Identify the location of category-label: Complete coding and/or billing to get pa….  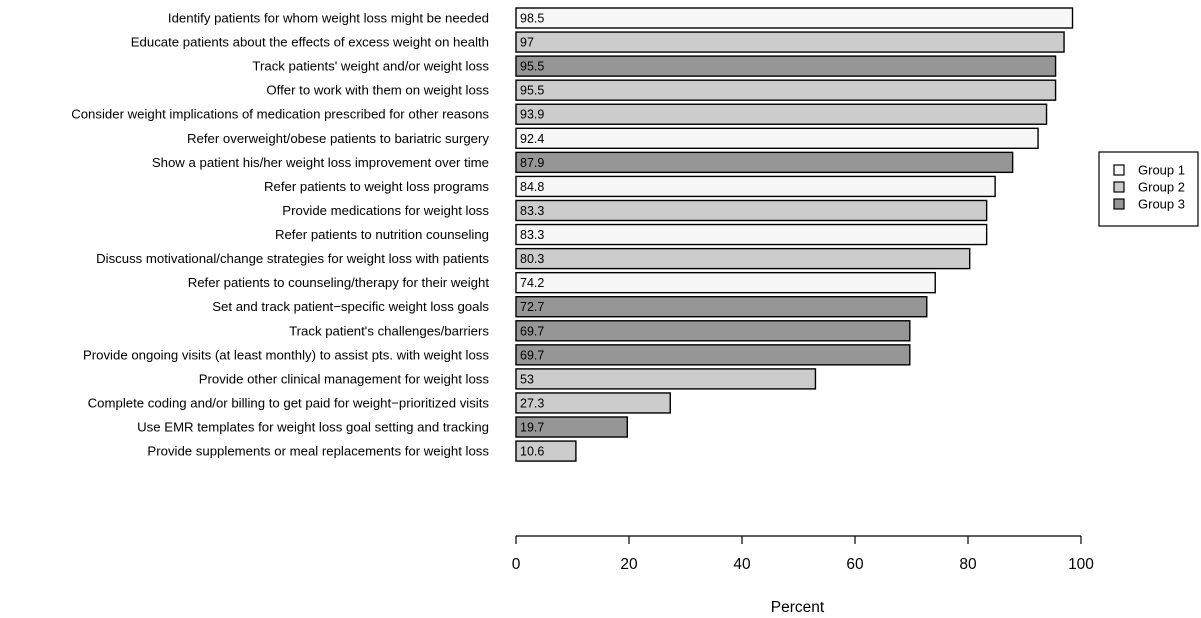
(289, 402).